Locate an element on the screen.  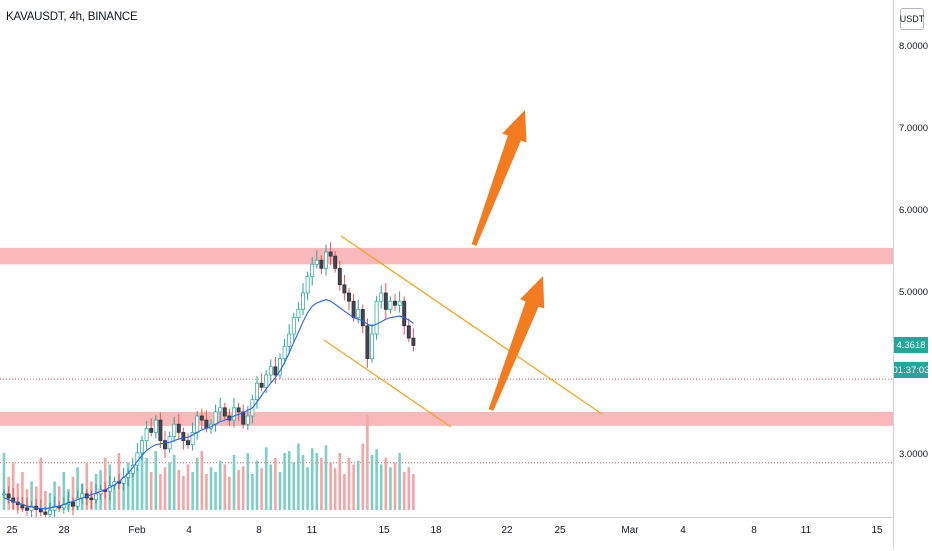
time-label: 15 is located at coordinates (384, 530).